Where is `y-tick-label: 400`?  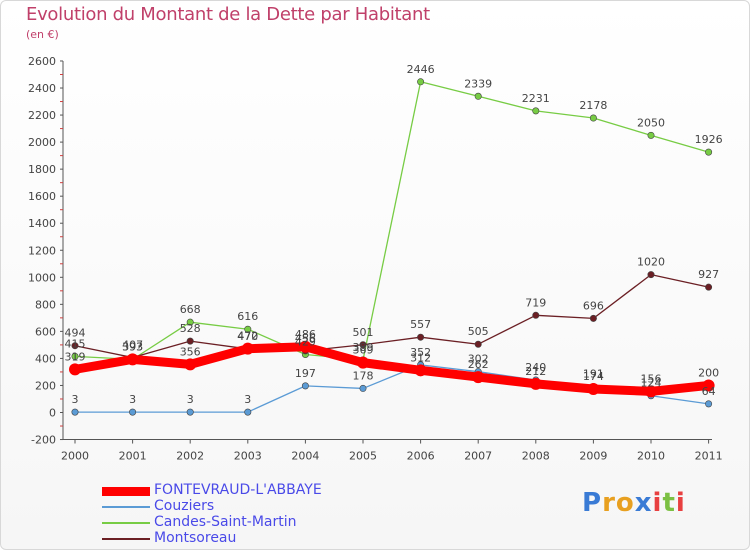
y-tick-label: 400 is located at coordinates (45, 358).